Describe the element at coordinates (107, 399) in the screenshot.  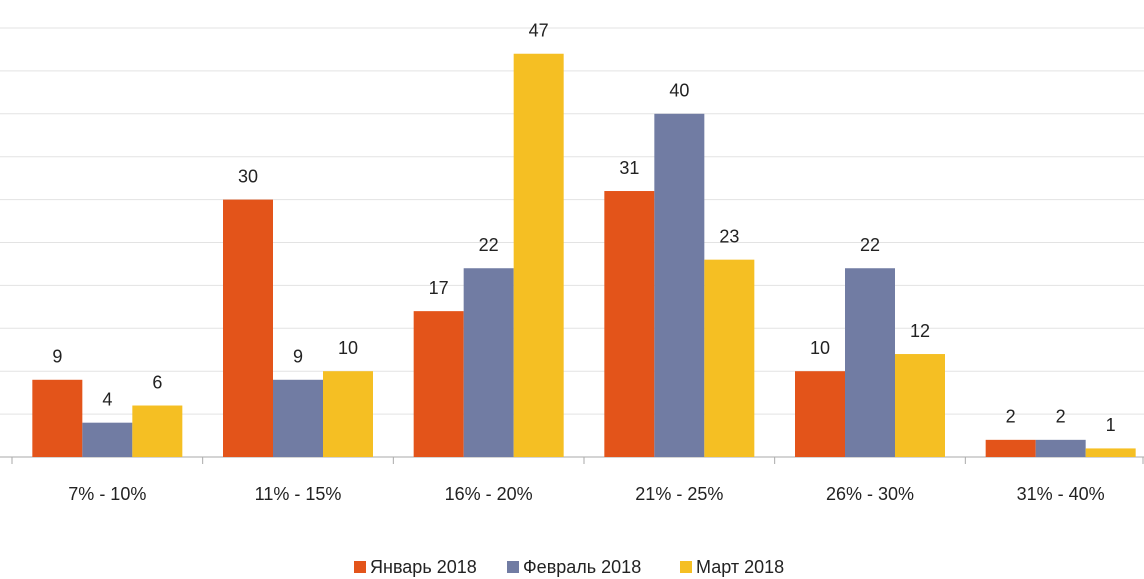
I see `data-label: 4` at that location.